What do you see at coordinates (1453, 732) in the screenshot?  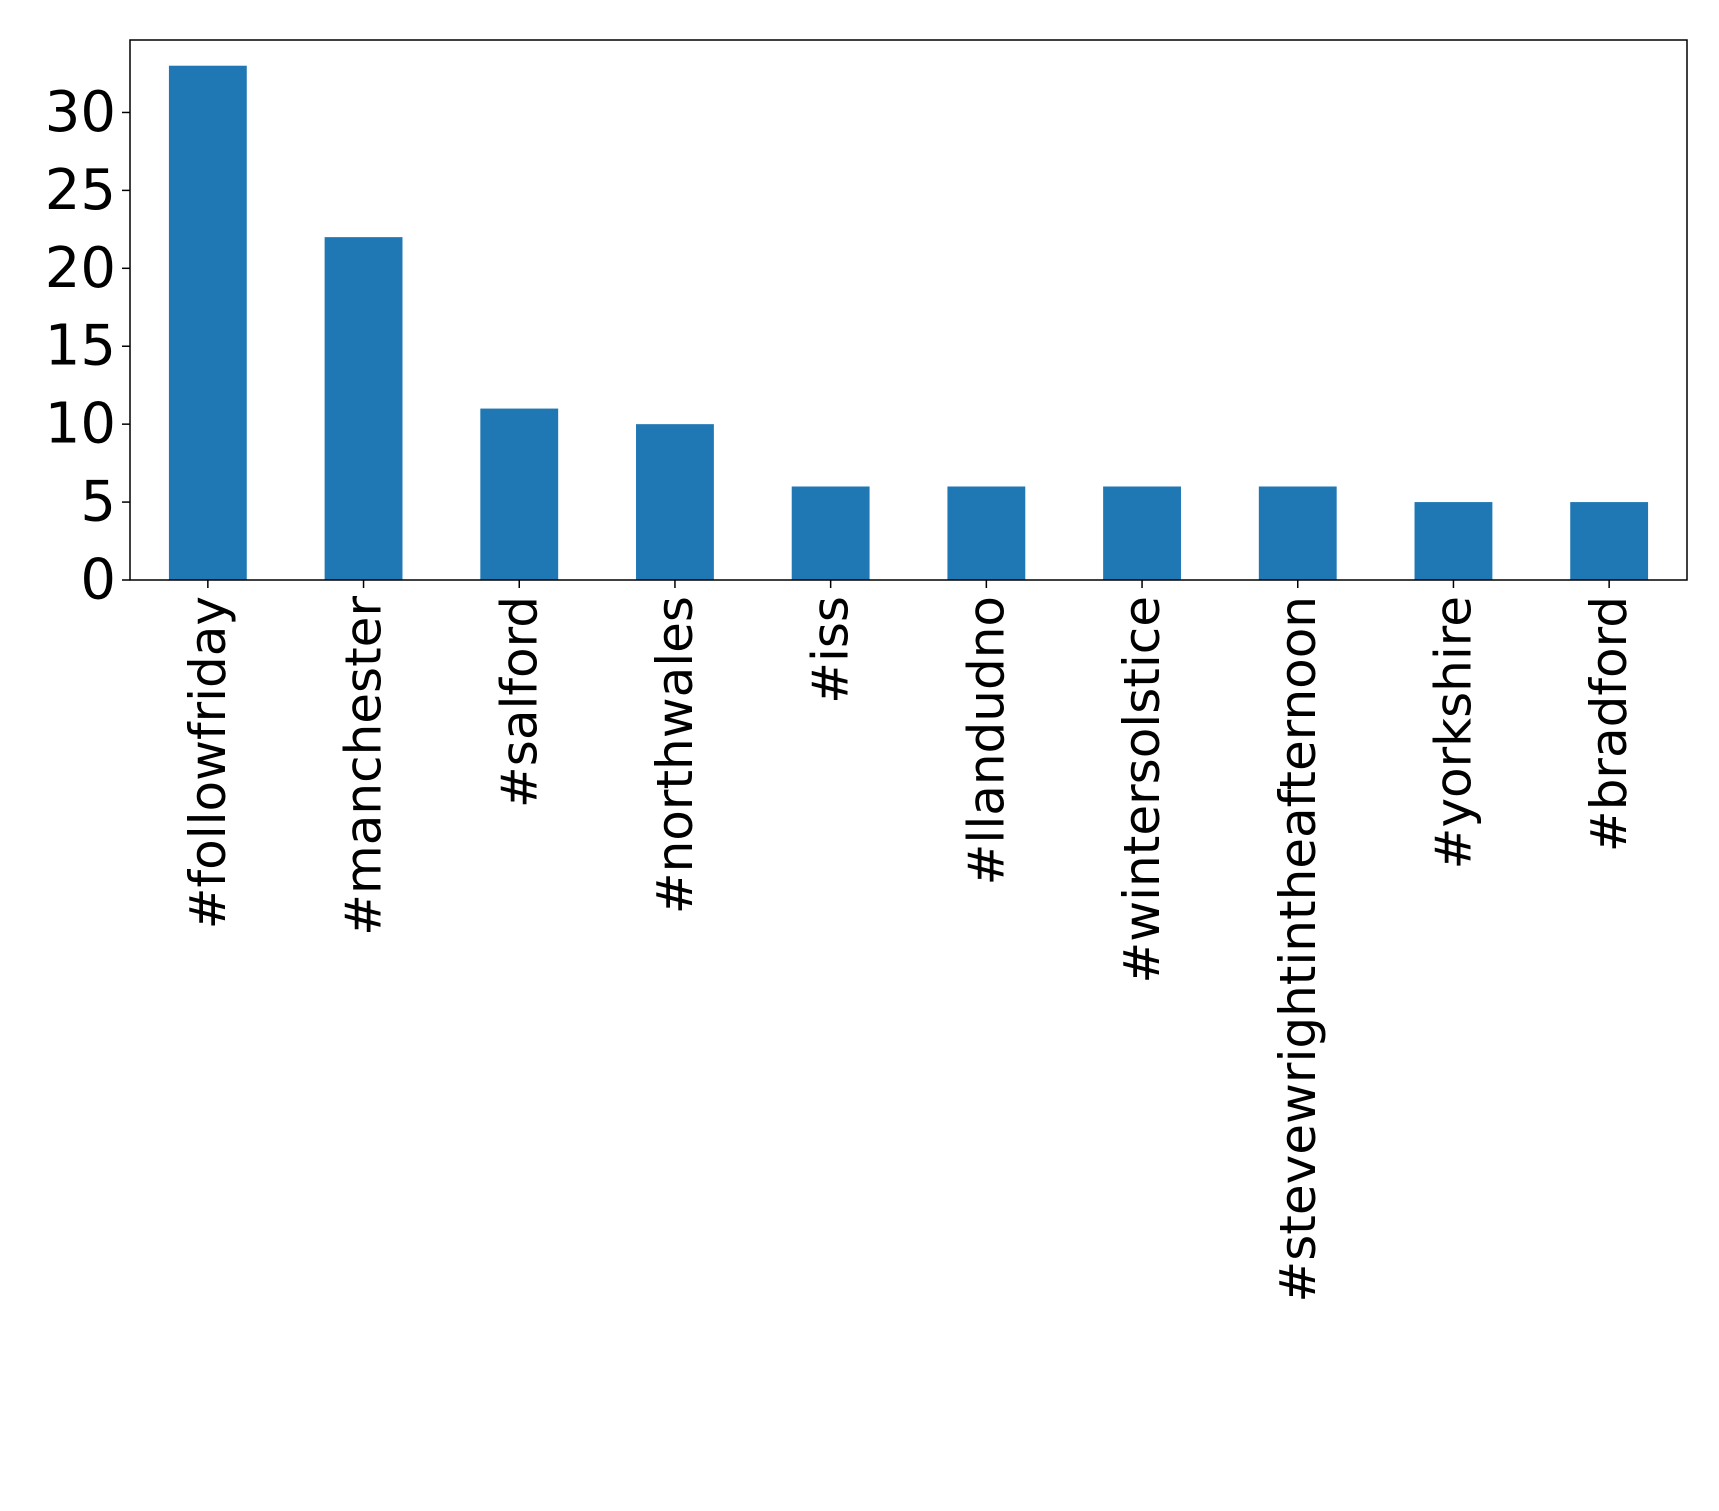 I see `x-tick-label: #yorkshire` at bounding box center [1453, 732].